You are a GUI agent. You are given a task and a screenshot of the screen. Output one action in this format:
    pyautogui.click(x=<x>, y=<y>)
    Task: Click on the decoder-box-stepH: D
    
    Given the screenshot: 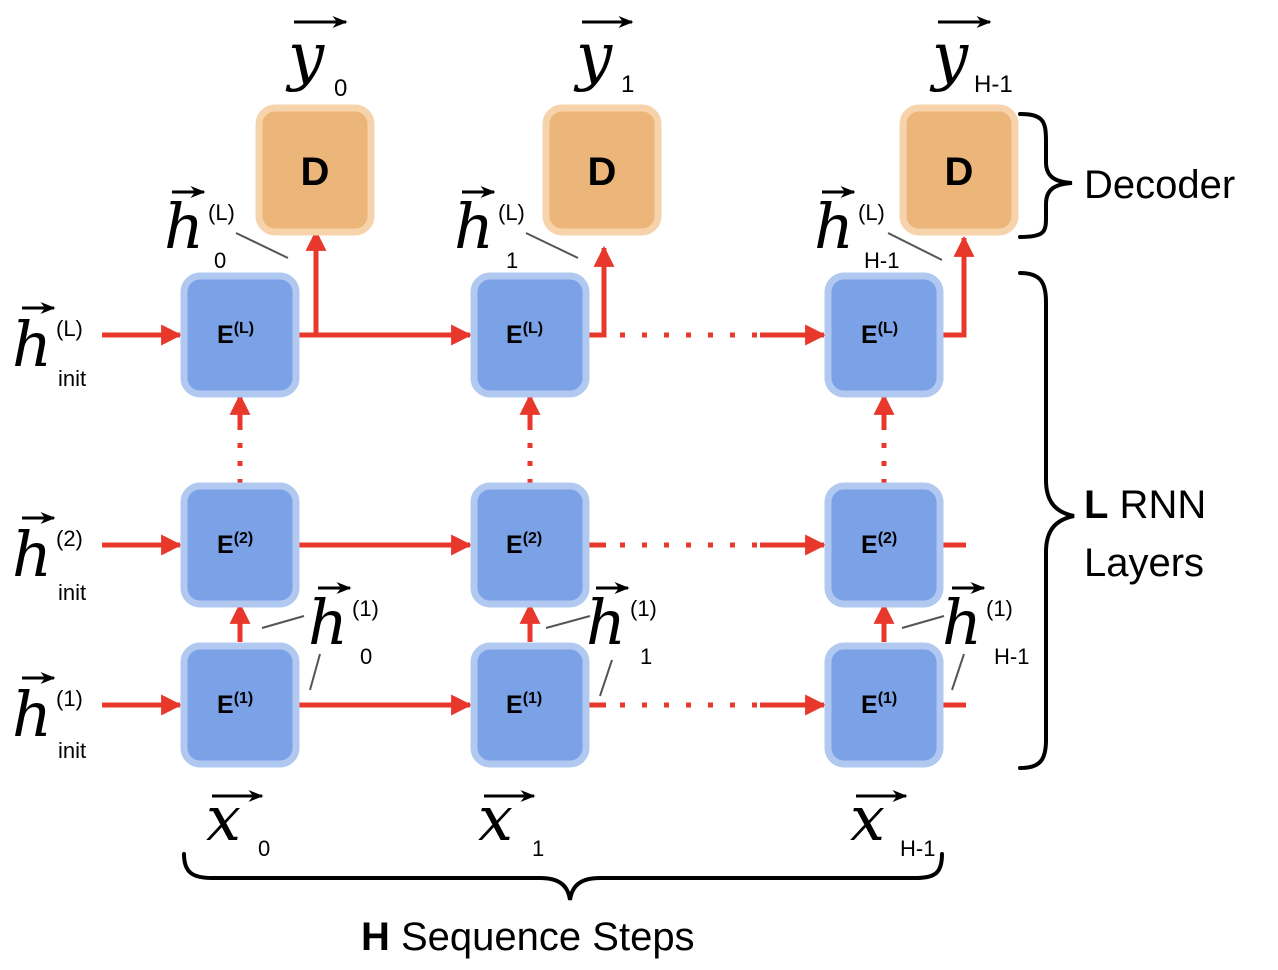 What is the action you would take?
    pyautogui.click(x=959, y=170)
    